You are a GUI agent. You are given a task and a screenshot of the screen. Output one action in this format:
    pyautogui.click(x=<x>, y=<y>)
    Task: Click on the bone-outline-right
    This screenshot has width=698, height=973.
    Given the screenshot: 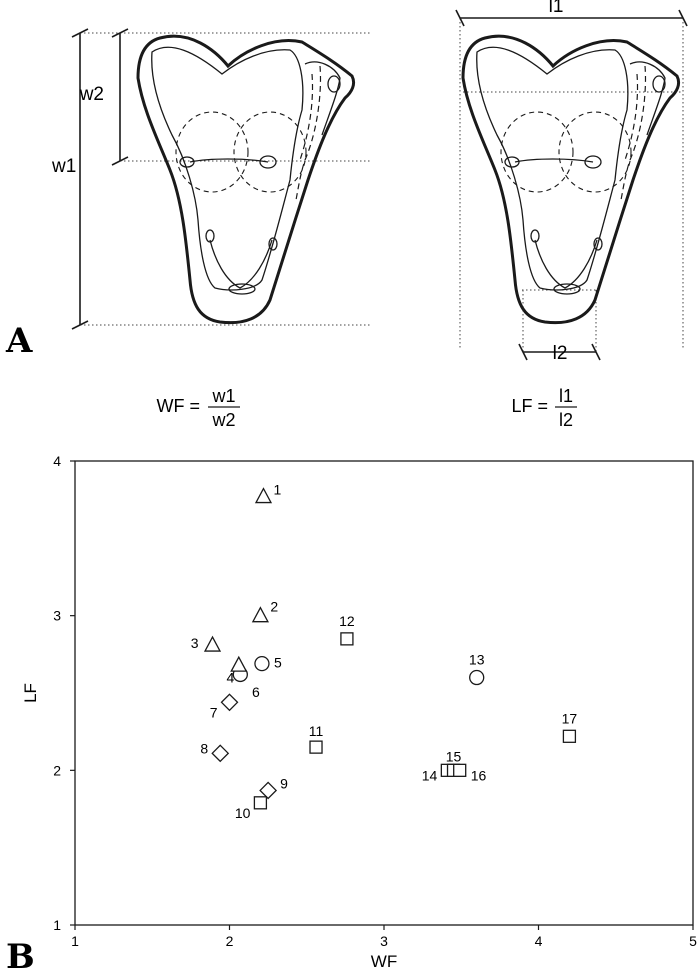 What is the action you would take?
    pyautogui.click(x=571, y=179)
    